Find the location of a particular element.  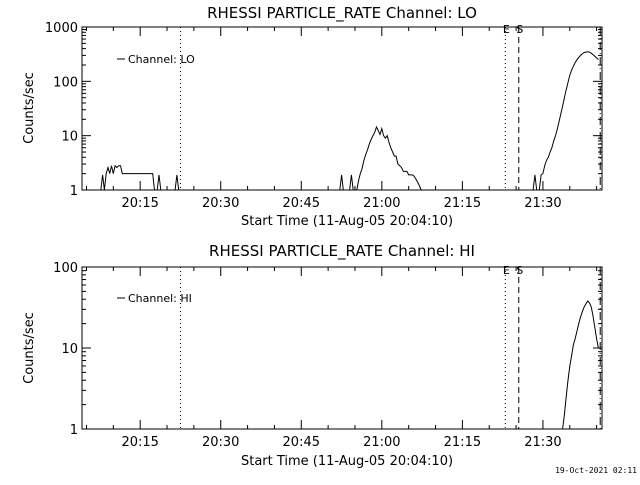

legend-label: Channel: HI is located at coordinates (160, 298).